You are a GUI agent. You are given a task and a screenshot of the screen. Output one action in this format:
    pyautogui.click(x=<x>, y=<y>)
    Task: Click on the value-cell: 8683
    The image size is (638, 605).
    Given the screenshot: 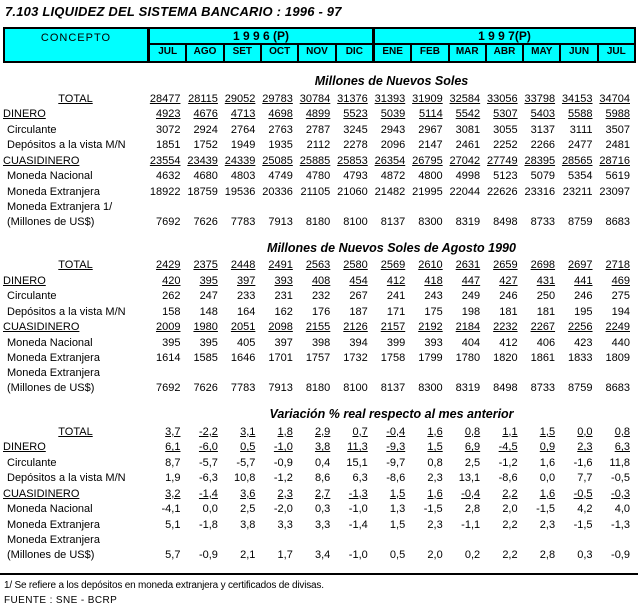 What is the action you would take?
    pyautogui.click(x=616, y=388)
    